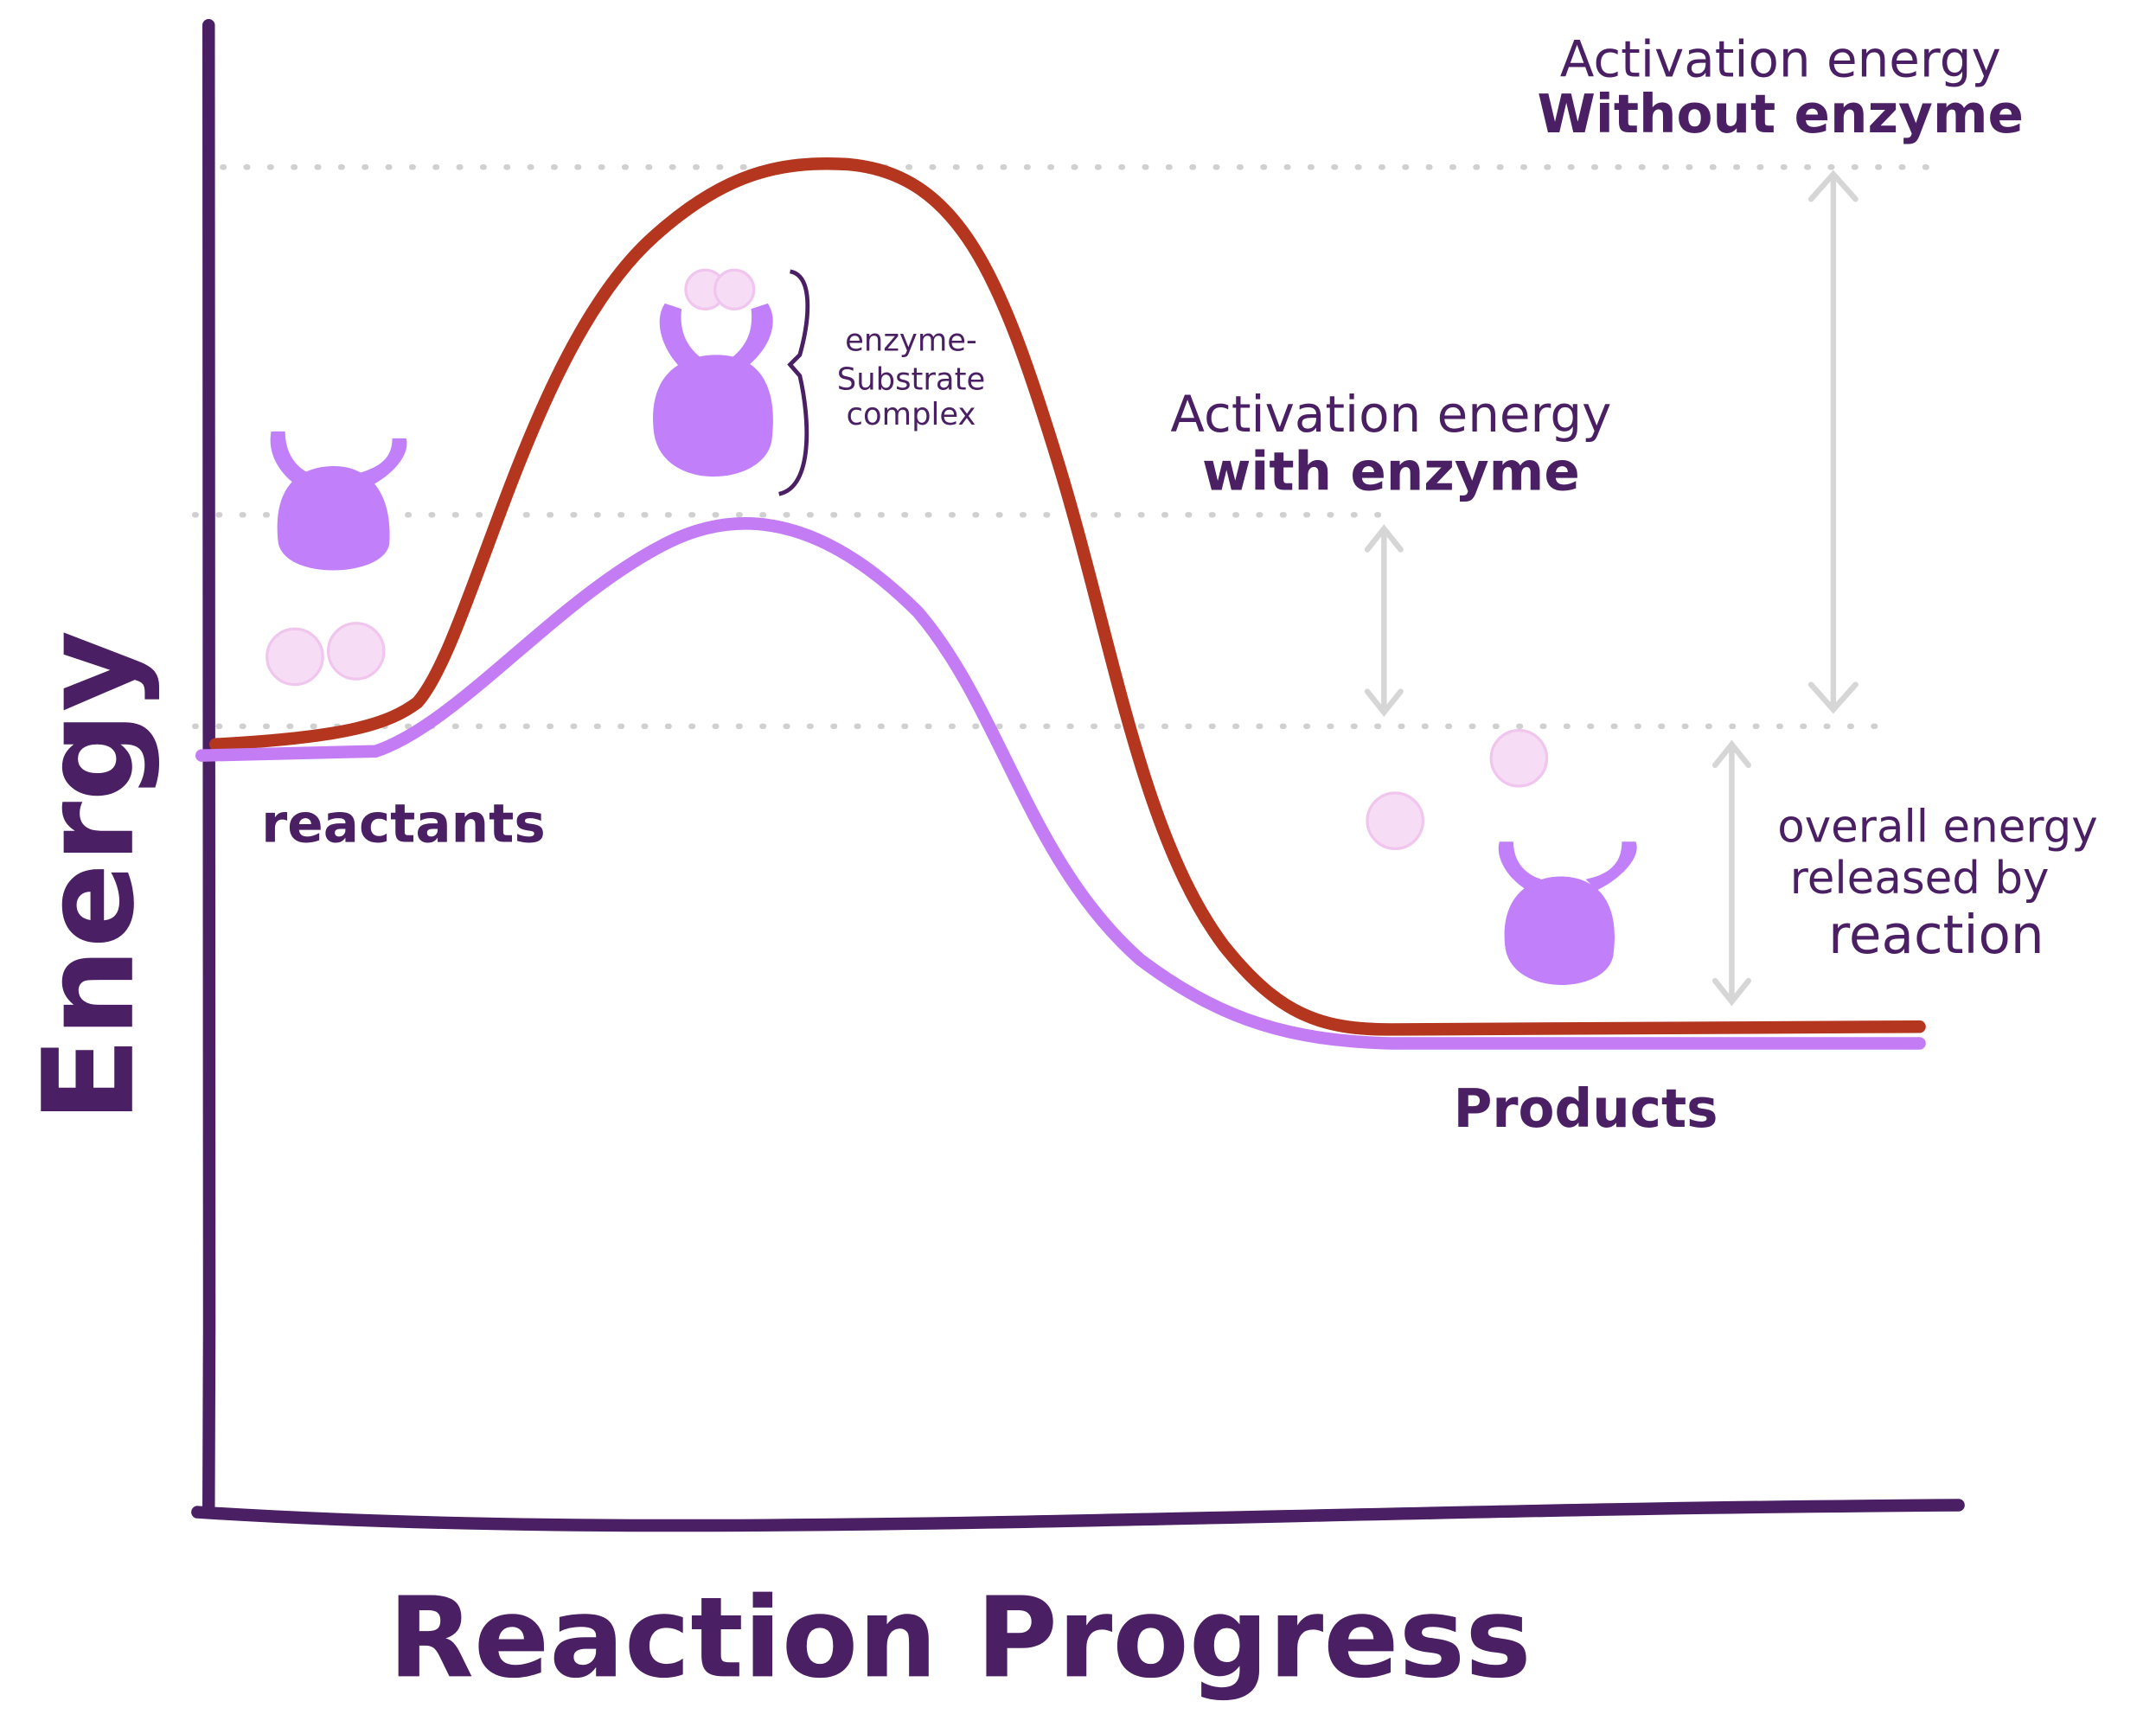 The height and width of the screenshot is (1714, 2156). What do you see at coordinates (960, 1638) in the screenshot?
I see `x-axis-label: Reaction Progress` at bounding box center [960, 1638].